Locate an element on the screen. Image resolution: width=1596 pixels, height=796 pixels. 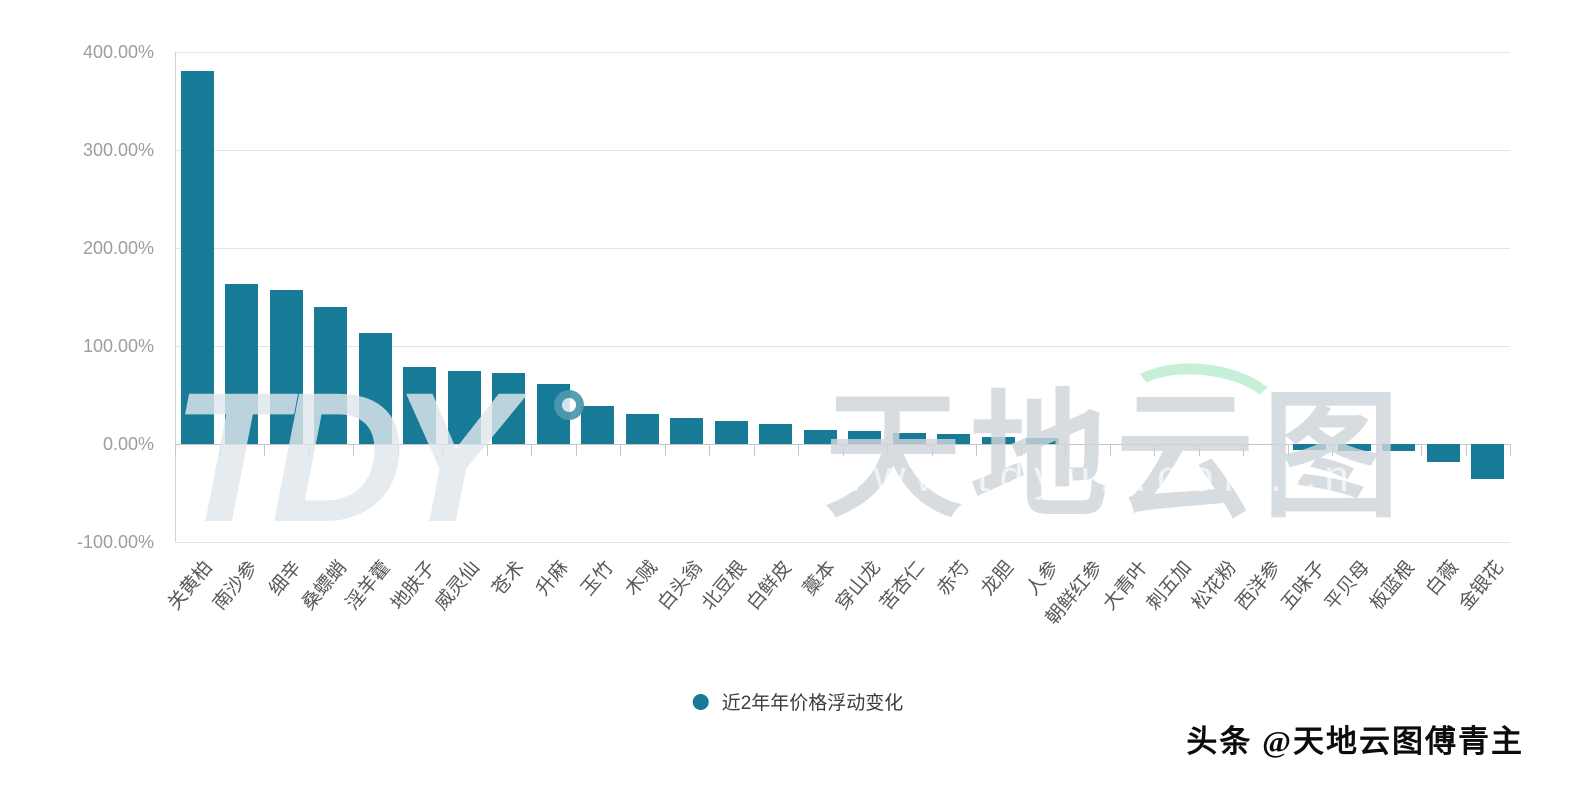
x-axis-label: 平贝母 is located at coordinates (1348, 586).